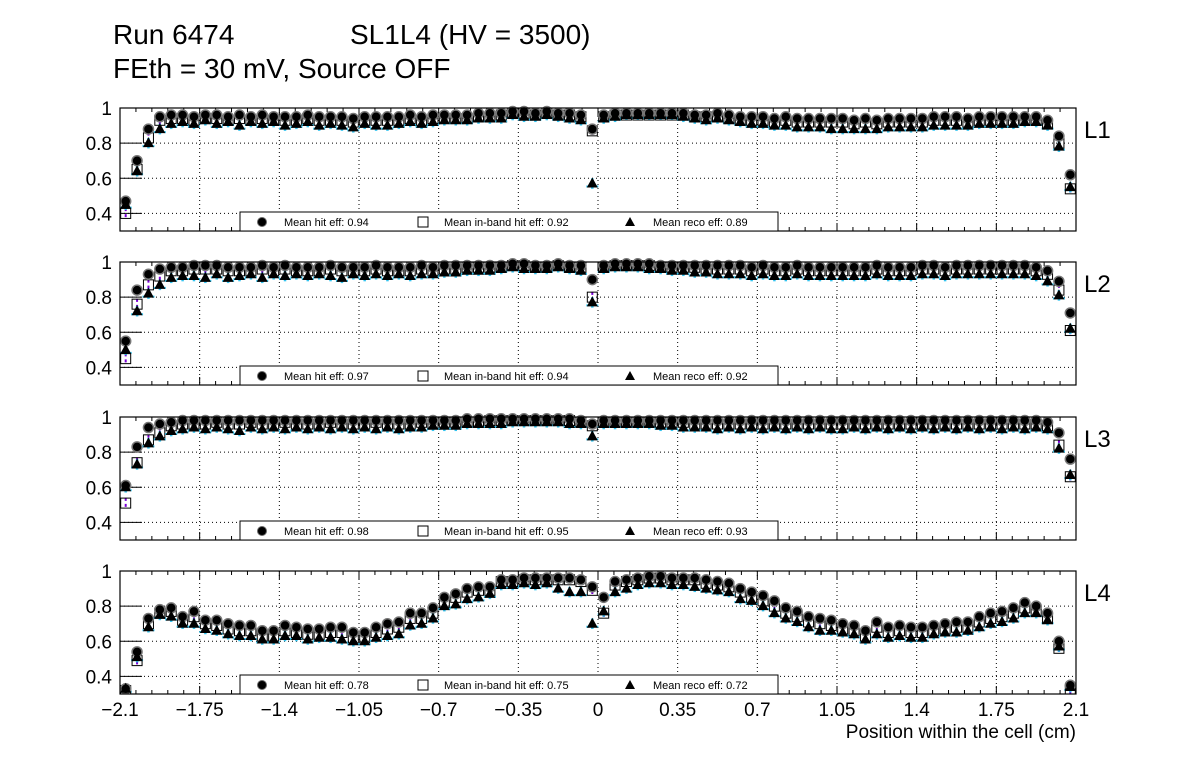  I want to click on x-tick-label: −2.1, so click(120, 710).